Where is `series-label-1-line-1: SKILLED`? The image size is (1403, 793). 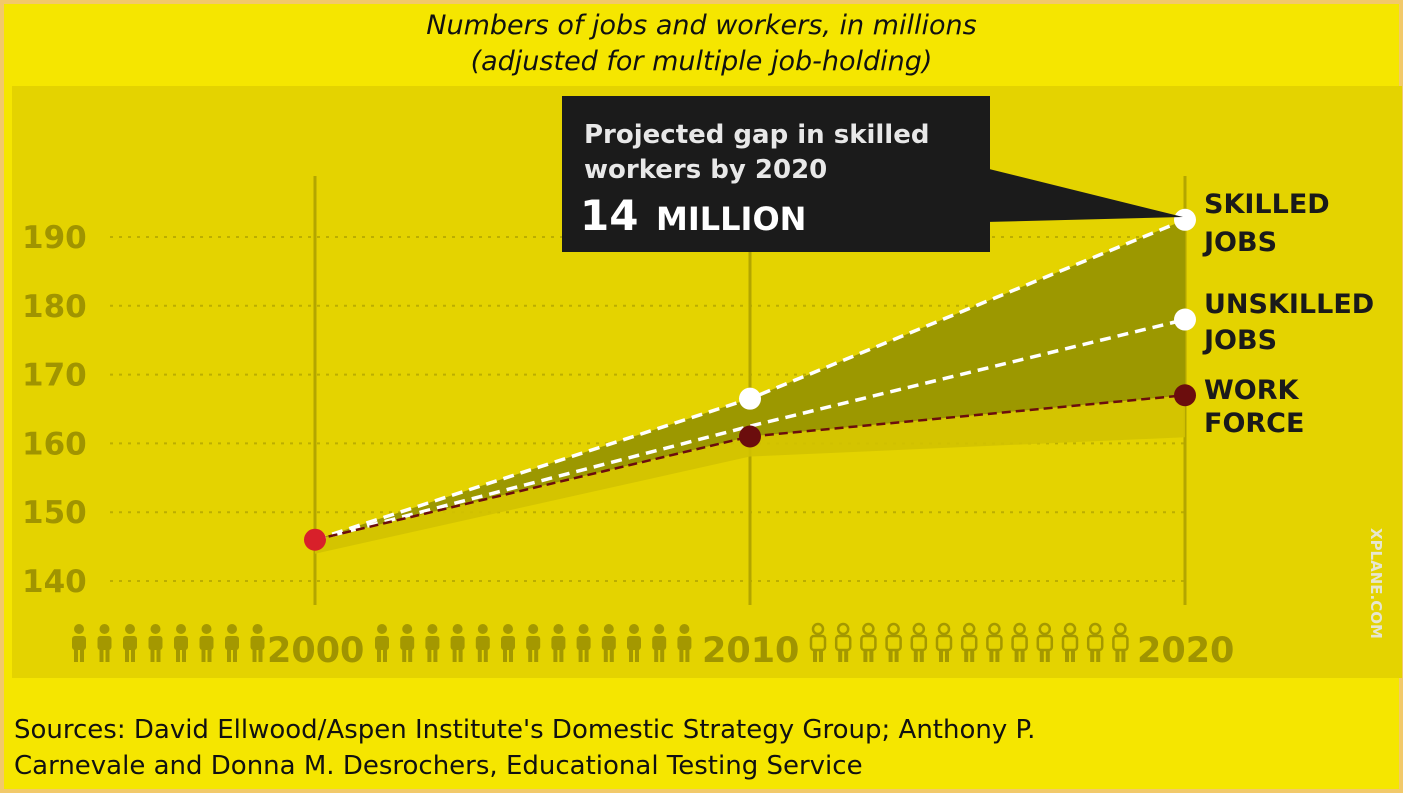 series-label-1-line-1: SKILLED is located at coordinates (1267, 204).